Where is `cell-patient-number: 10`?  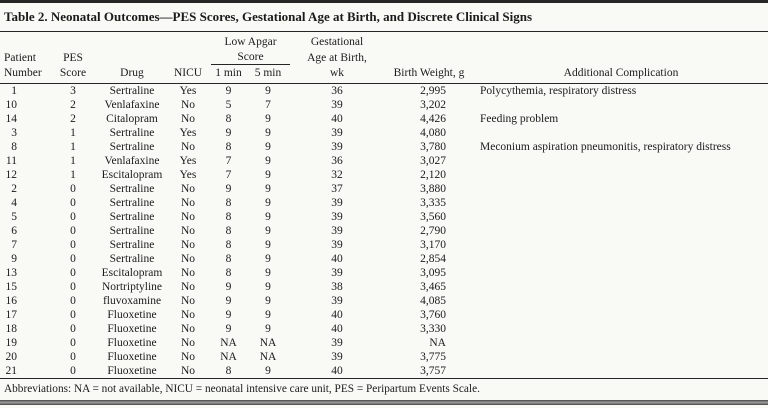
cell-patient-number: 10 is located at coordinates (11, 105).